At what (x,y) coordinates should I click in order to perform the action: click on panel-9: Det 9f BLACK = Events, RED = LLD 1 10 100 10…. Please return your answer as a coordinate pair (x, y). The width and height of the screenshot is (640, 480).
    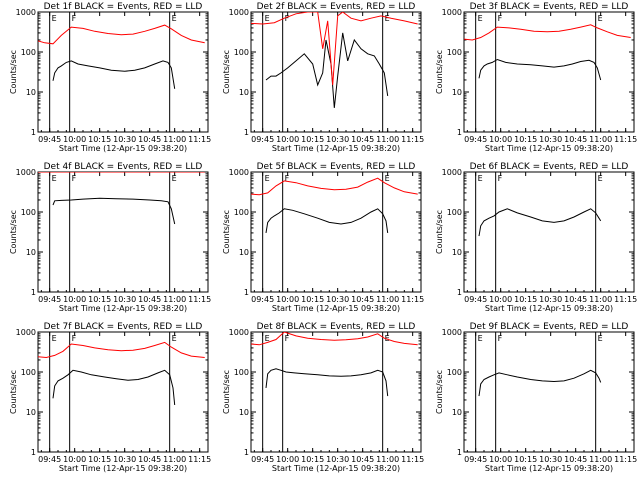
    Looking at the image, I should click on (536, 397).